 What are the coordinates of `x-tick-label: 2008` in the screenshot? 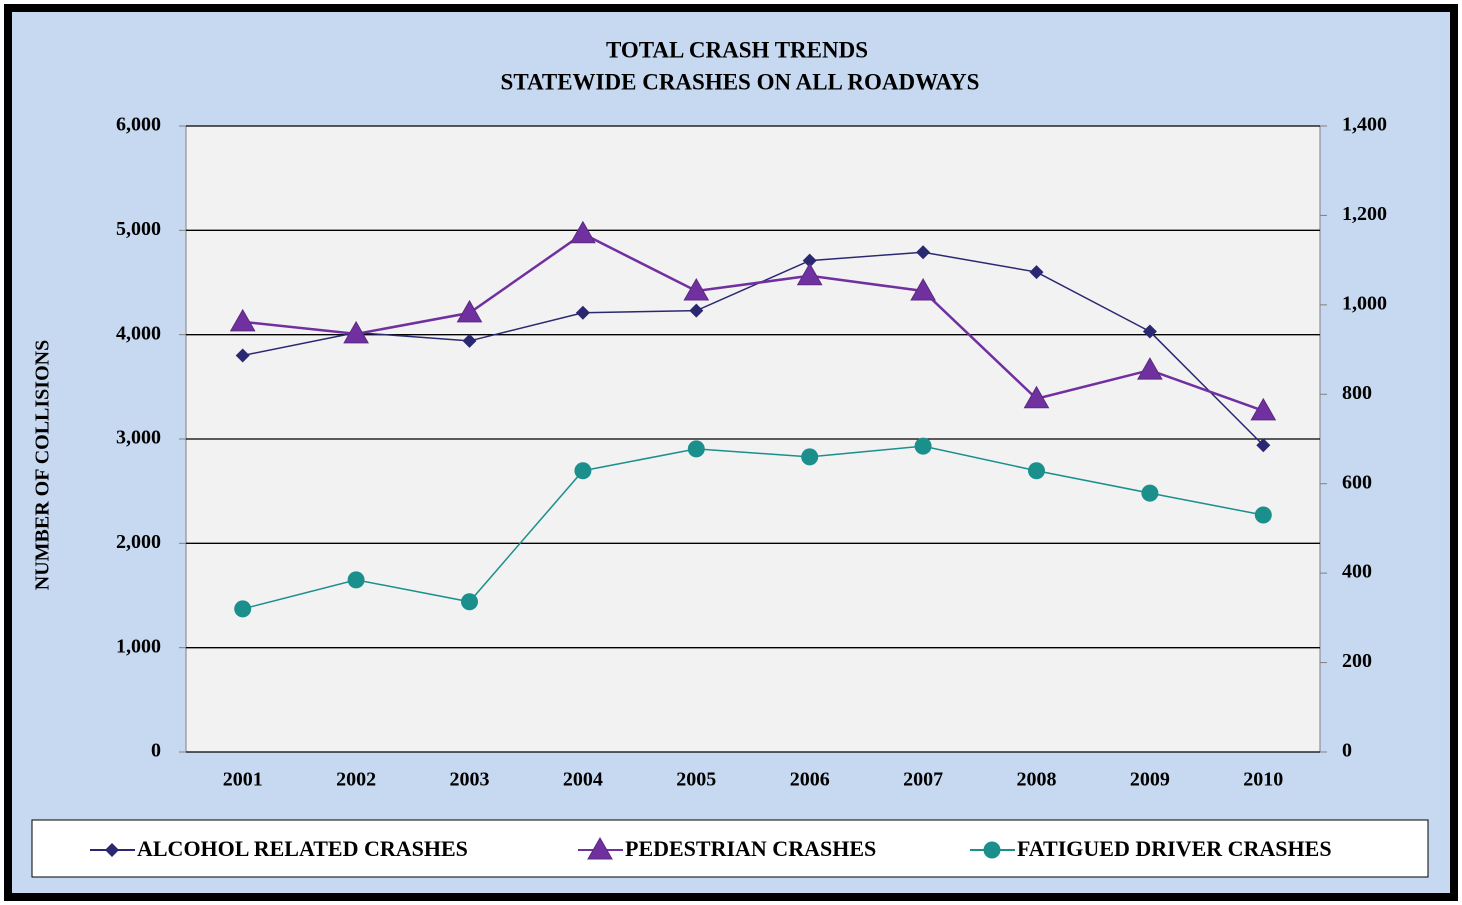 It's located at (1037, 780).